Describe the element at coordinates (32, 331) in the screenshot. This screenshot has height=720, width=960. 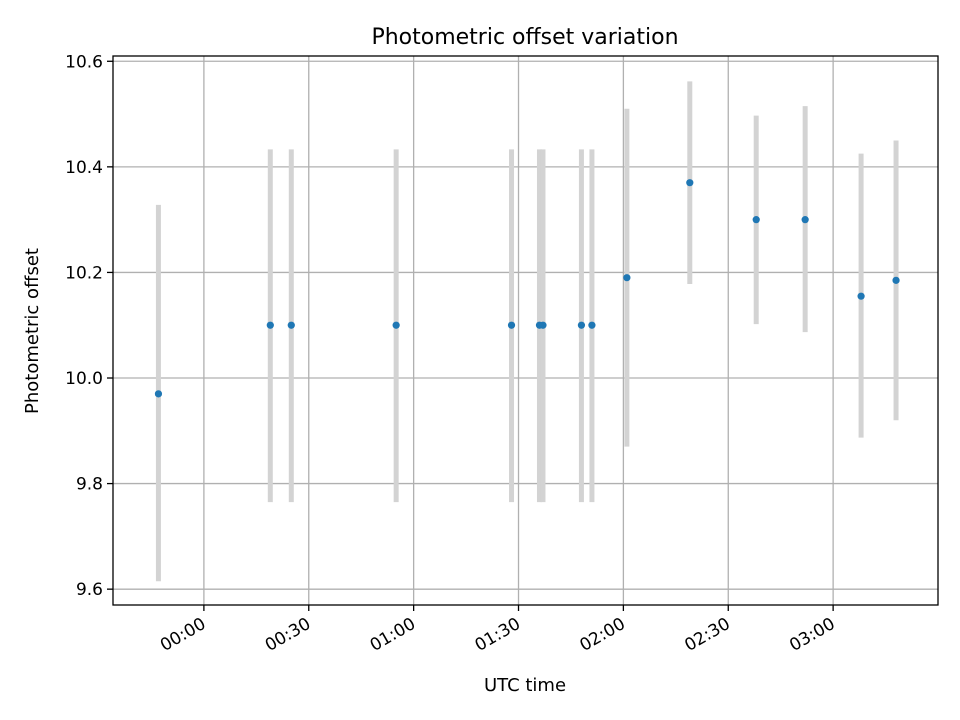
I see `y-axis-label: Photometric offset` at that location.